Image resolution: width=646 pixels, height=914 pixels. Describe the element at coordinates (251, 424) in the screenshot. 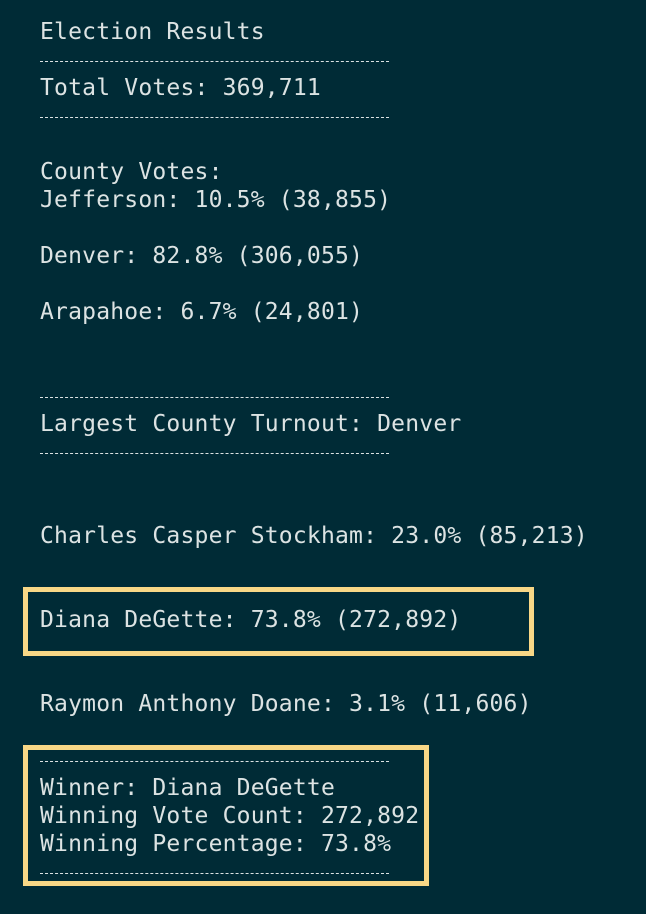

I see `largest-county-turnout: Largest County Turnout: Denver` at that location.